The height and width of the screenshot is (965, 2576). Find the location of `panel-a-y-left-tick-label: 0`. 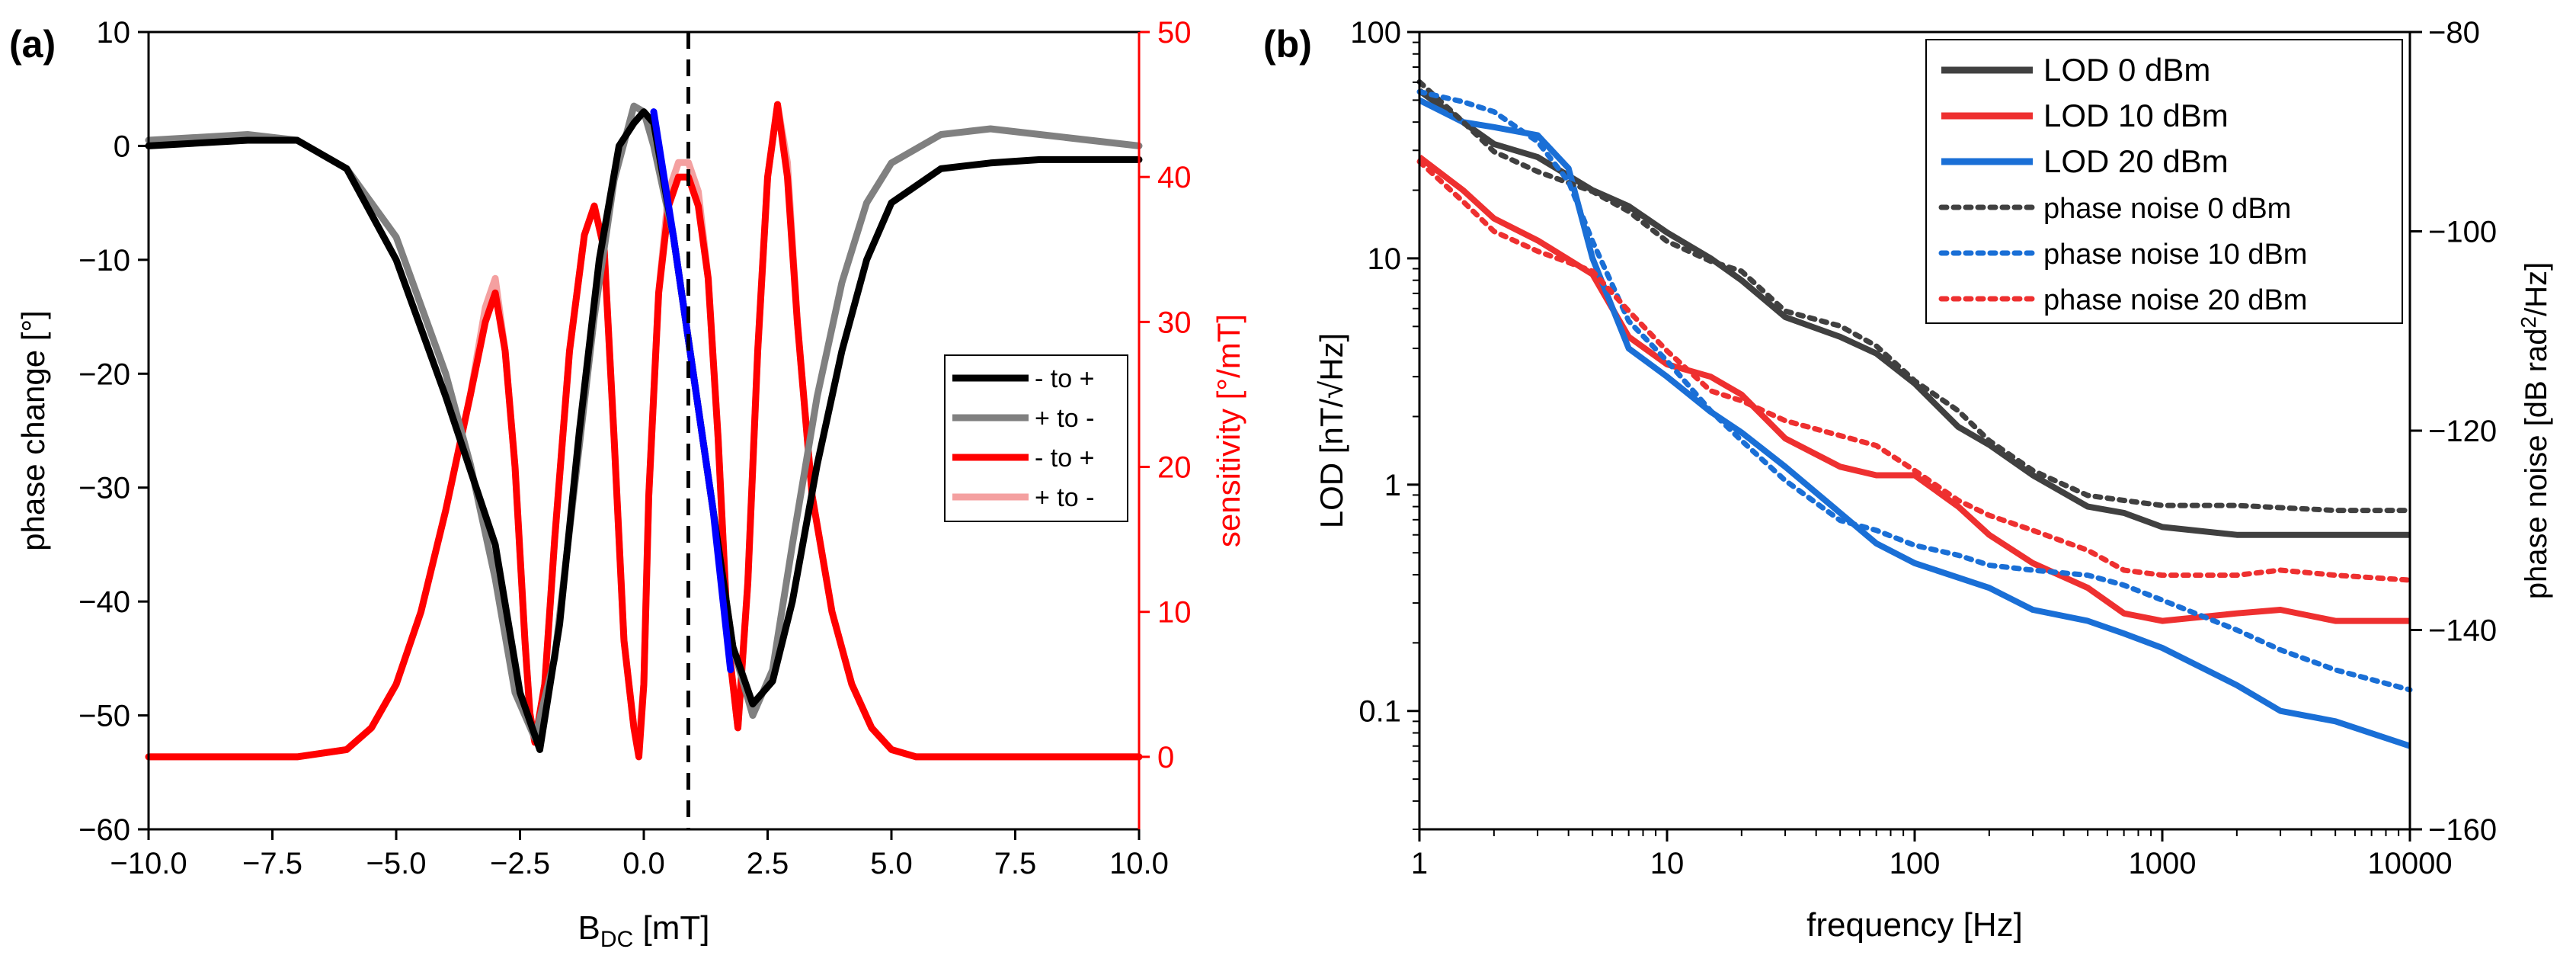

panel-a-y-left-tick-label: 0 is located at coordinates (122, 146).